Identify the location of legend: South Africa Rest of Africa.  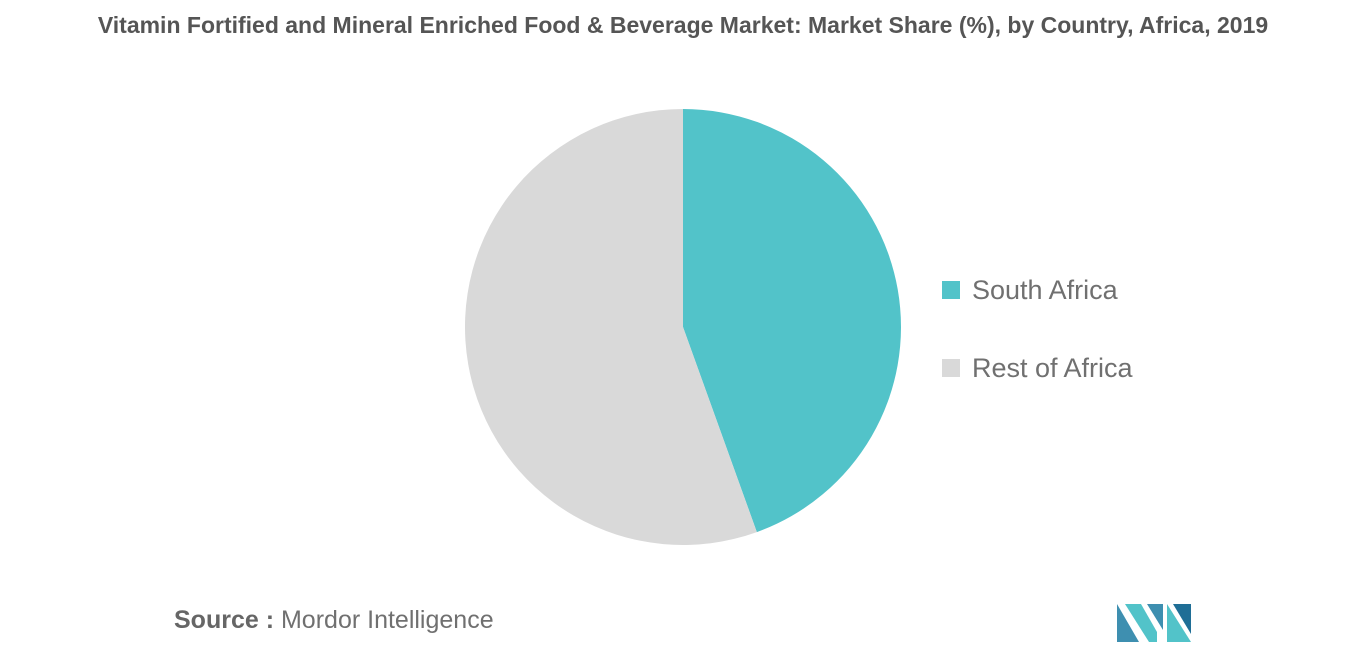
(1037, 350).